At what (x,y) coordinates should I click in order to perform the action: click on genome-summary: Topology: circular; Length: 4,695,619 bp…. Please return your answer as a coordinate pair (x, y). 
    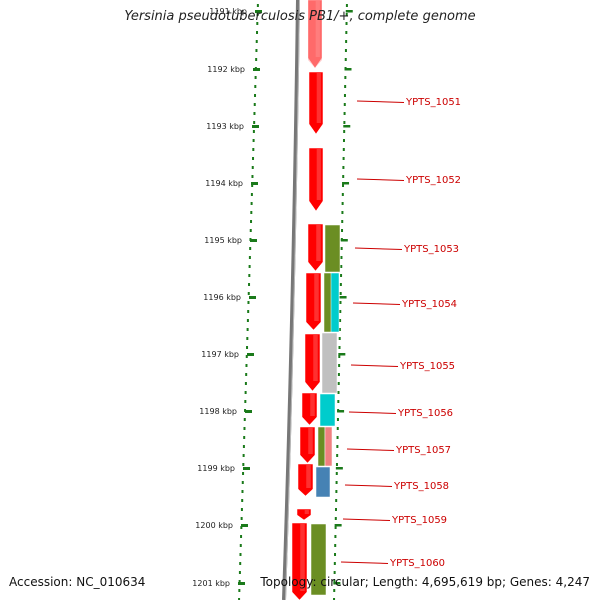
    Looking at the image, I should click on (425, 582).